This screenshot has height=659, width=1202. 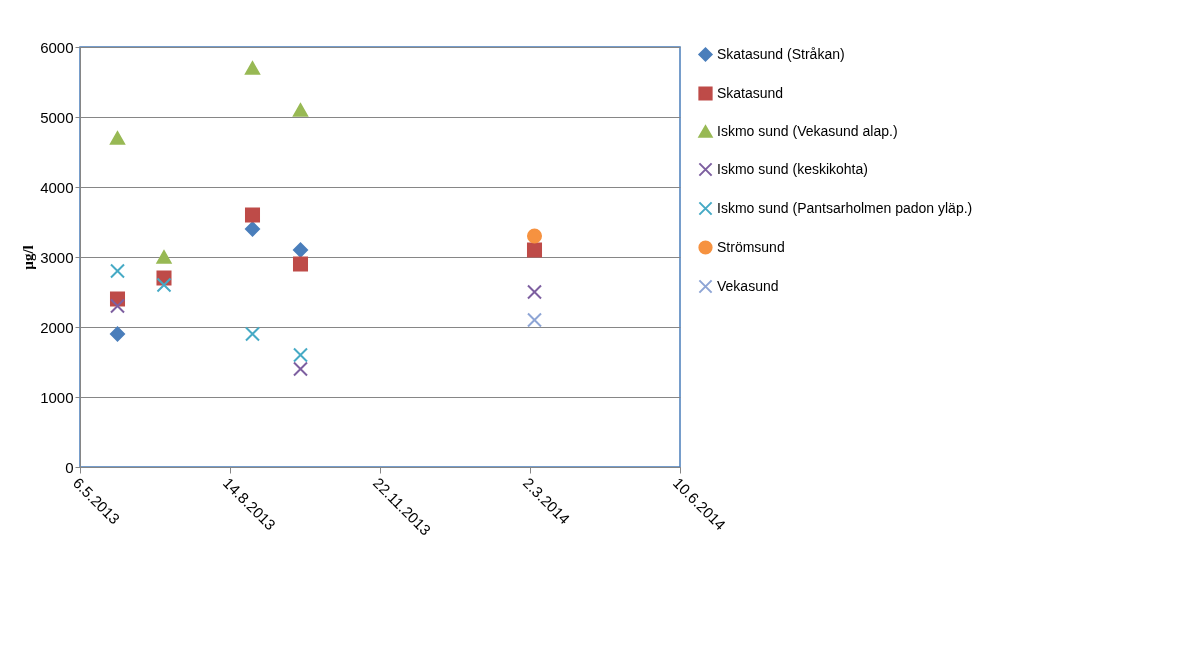 I want to click on y-tick-label: 2000, so click(x=57, y=327).